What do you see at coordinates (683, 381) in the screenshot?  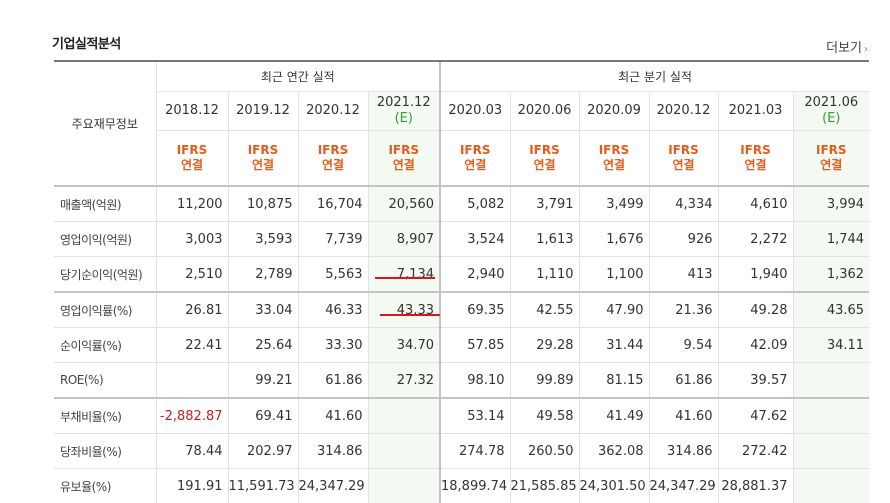 I see `value-cell: 61.86` at bounding box center [683, 381].